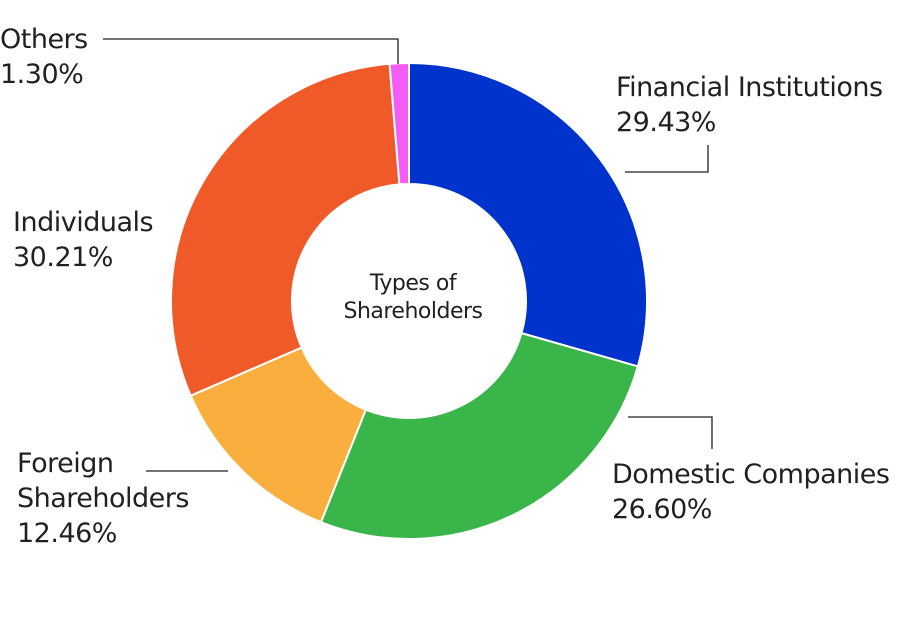 The width and height of the screenshot is (923, 619). I want to click on leader-line-domestic-companies, so click(670, 432).